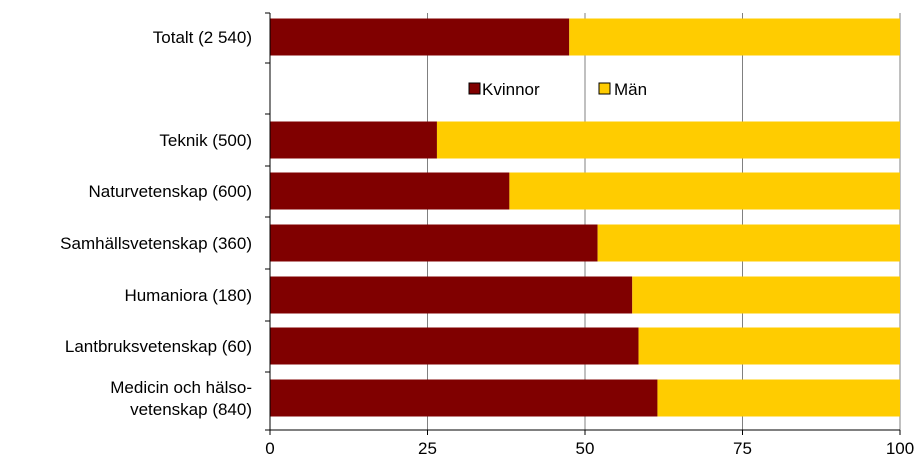  What do you see at coordinates (181, 398) in the screenshot?
I see `category-label-6: Medicin och hälso-vetenskap (840)` at bounding box center [181, 398].